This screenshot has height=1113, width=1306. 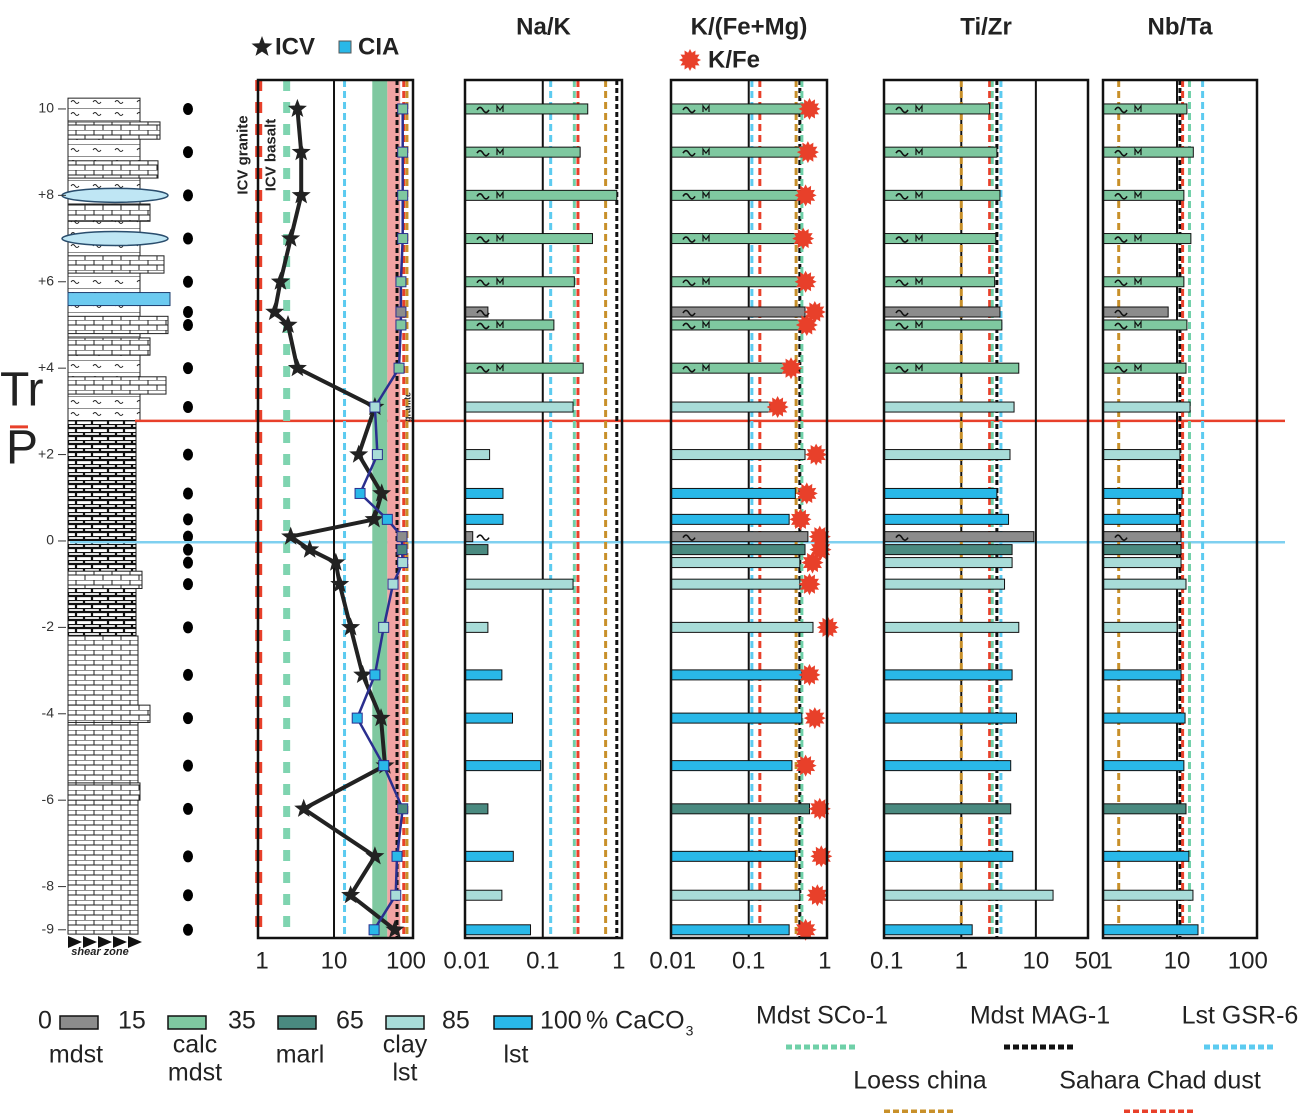 I want to click on x-tick-label: 10, so click(x=1177, y=960).